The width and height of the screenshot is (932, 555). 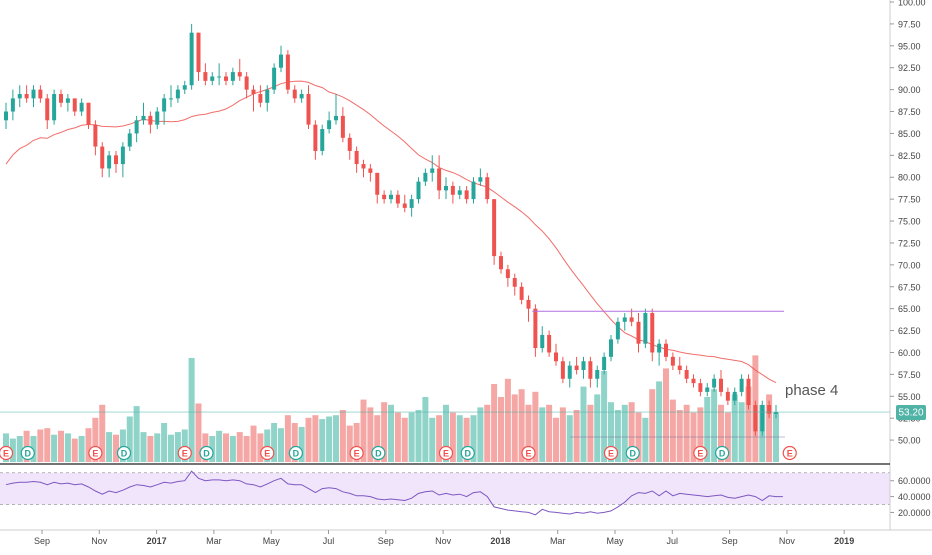 What do you see at coordinates (909, 156) in the screenshot?
I see `price-tick-label: 82.50` at bounding box center [909, 156].